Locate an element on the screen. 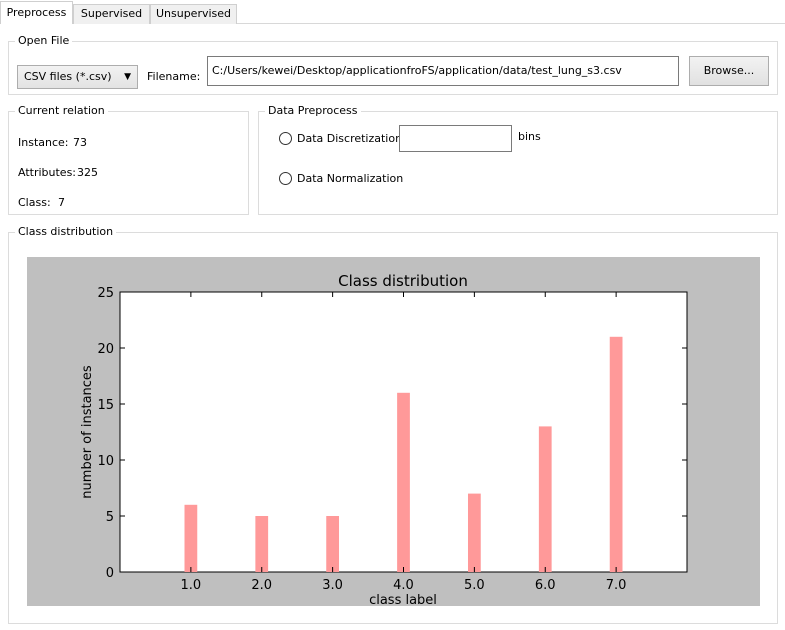 This screenshot has width=785, height=630. x-tick-label: 5.0 is located at coordinates (474, 585).